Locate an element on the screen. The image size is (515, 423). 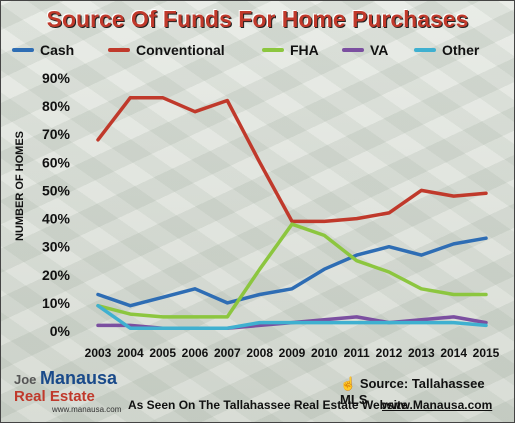
legend-swatch-conventional is located at coordinates (119, 50).